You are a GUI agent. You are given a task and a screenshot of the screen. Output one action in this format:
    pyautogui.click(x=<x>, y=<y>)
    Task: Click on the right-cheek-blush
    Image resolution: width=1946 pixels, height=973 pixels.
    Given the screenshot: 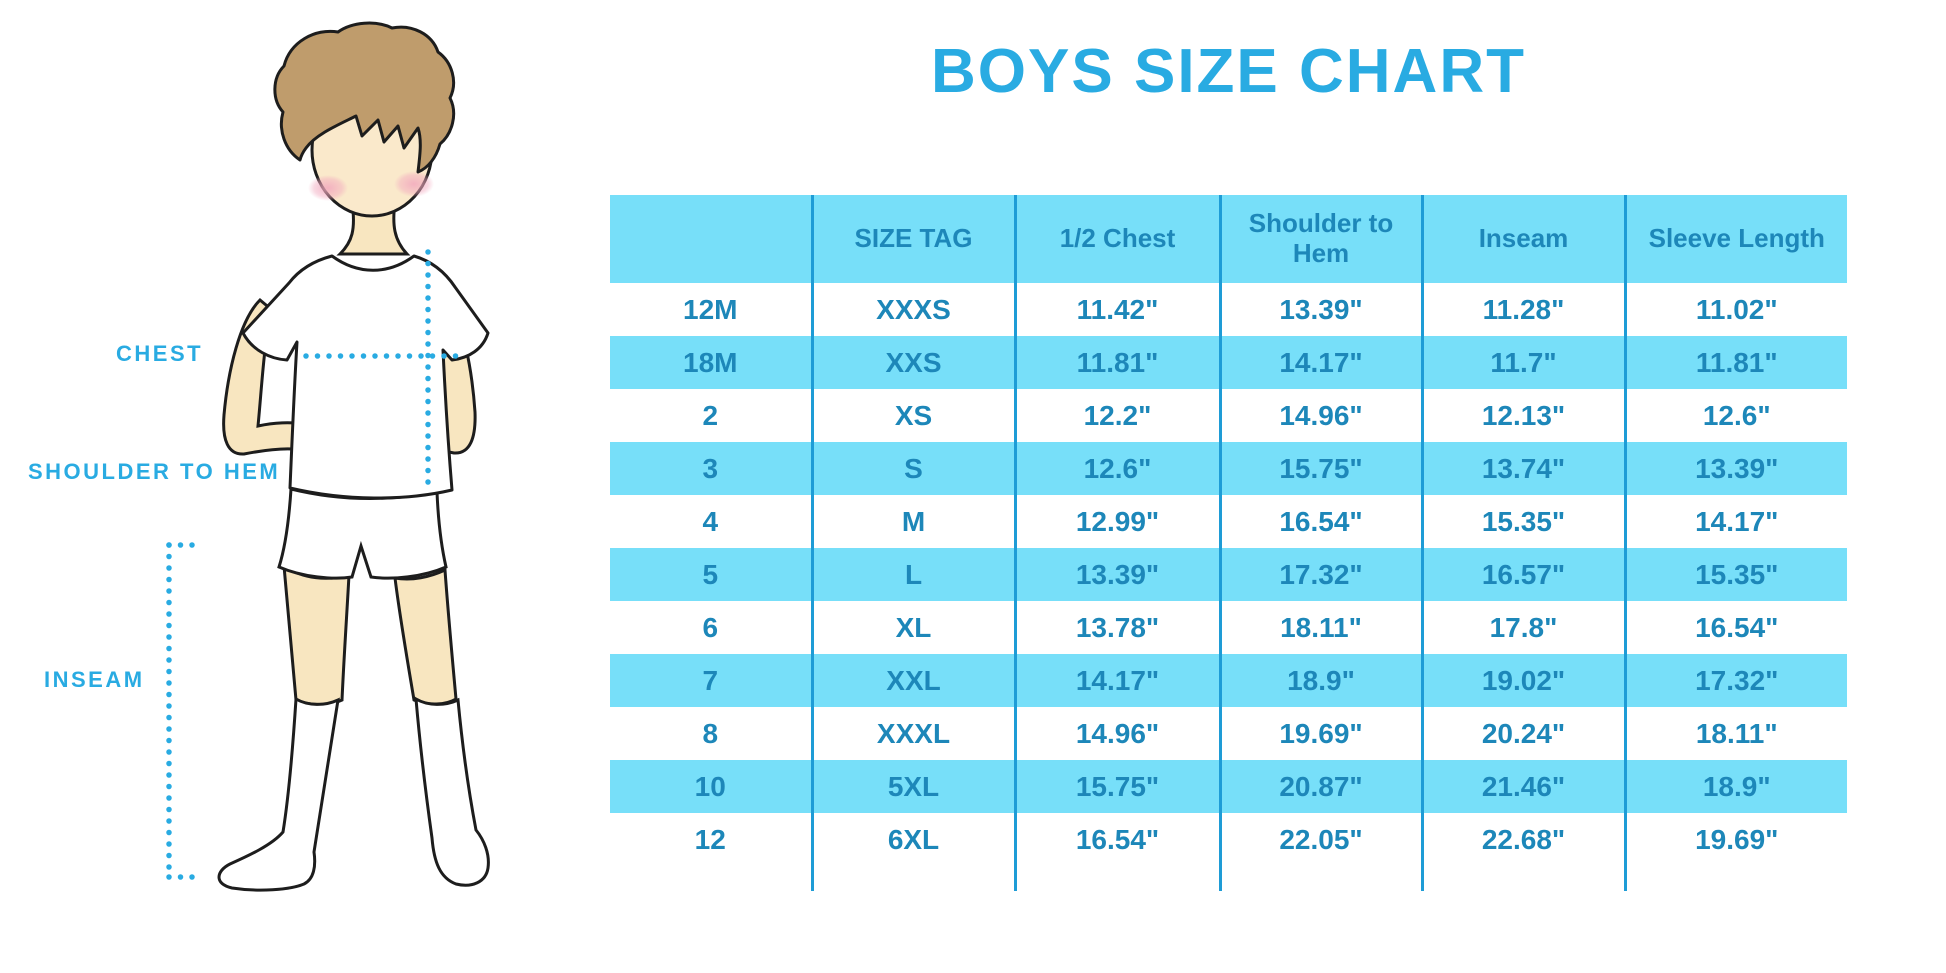 What is the action you would take?
    pyautogui.click(x=414, y=184)
    